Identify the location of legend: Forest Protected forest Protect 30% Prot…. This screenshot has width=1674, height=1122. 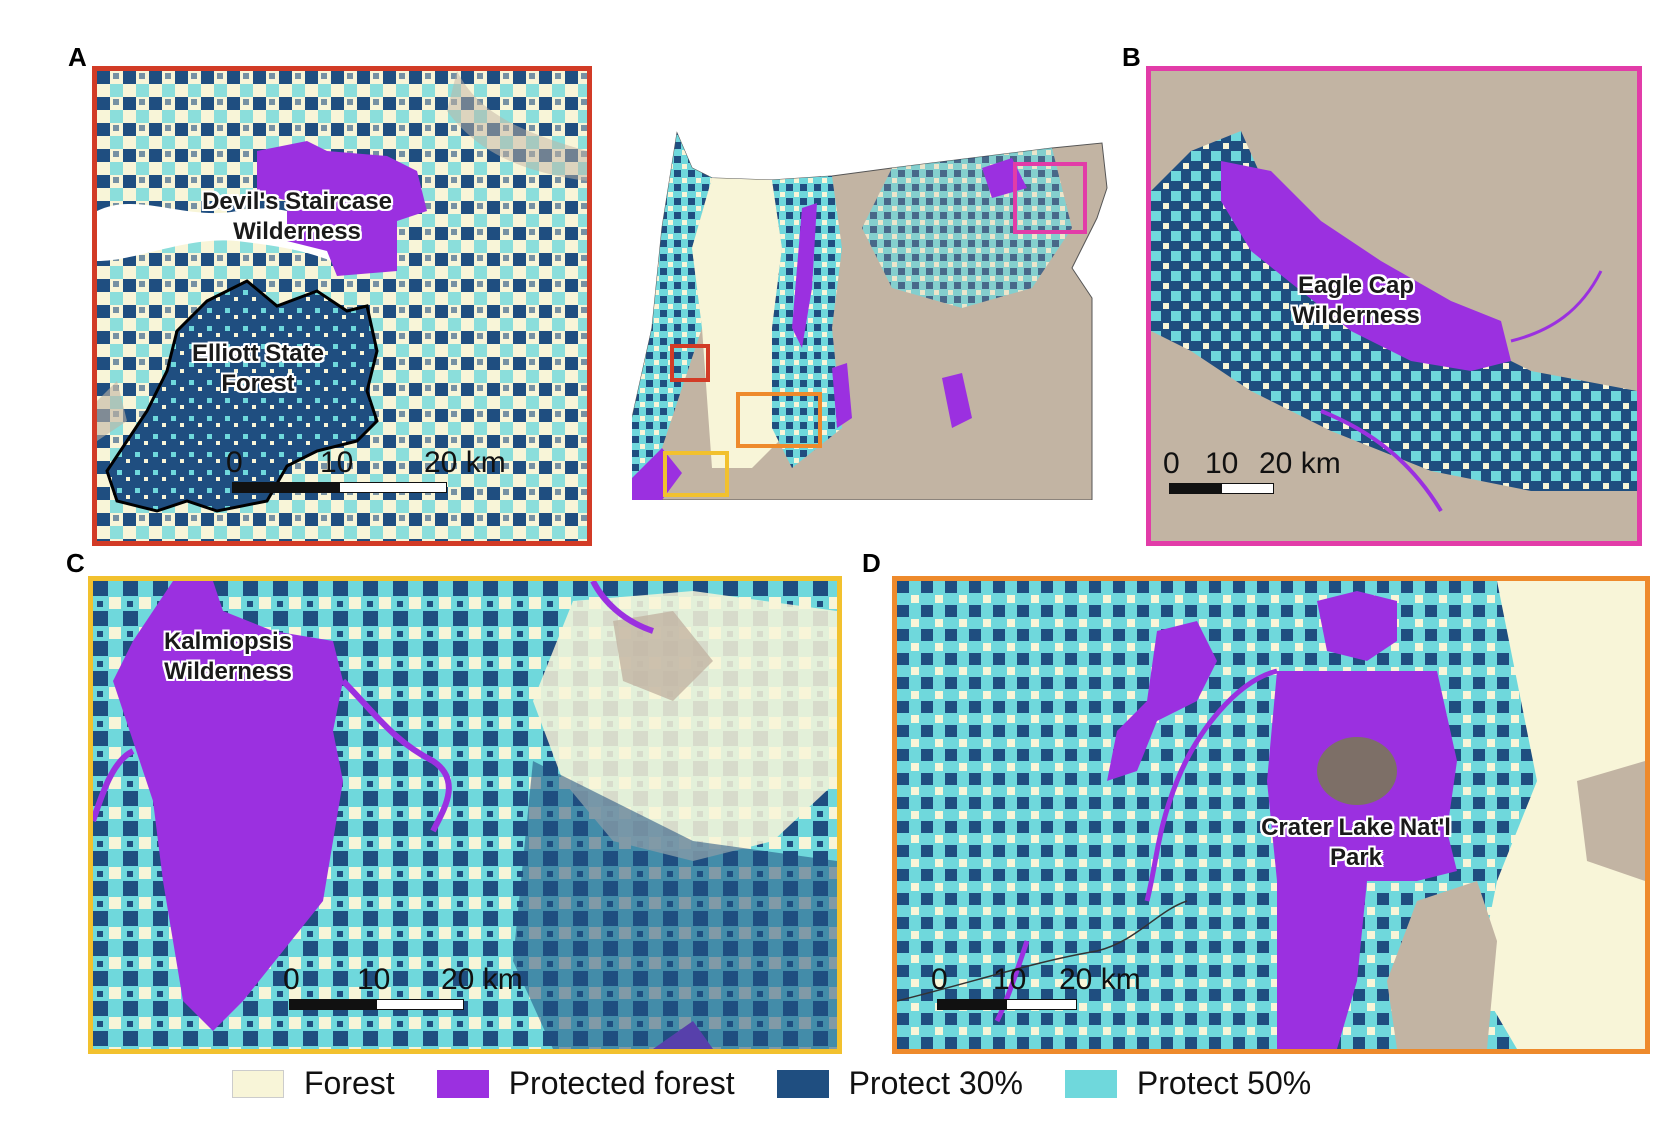
(792, 1083).